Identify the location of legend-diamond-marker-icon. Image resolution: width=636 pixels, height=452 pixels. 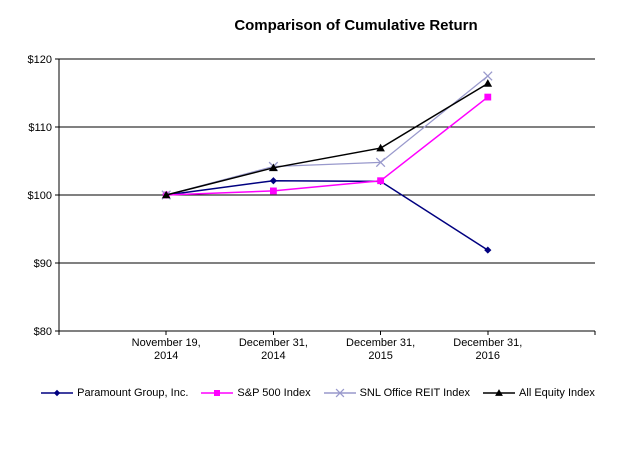
(57, 393).